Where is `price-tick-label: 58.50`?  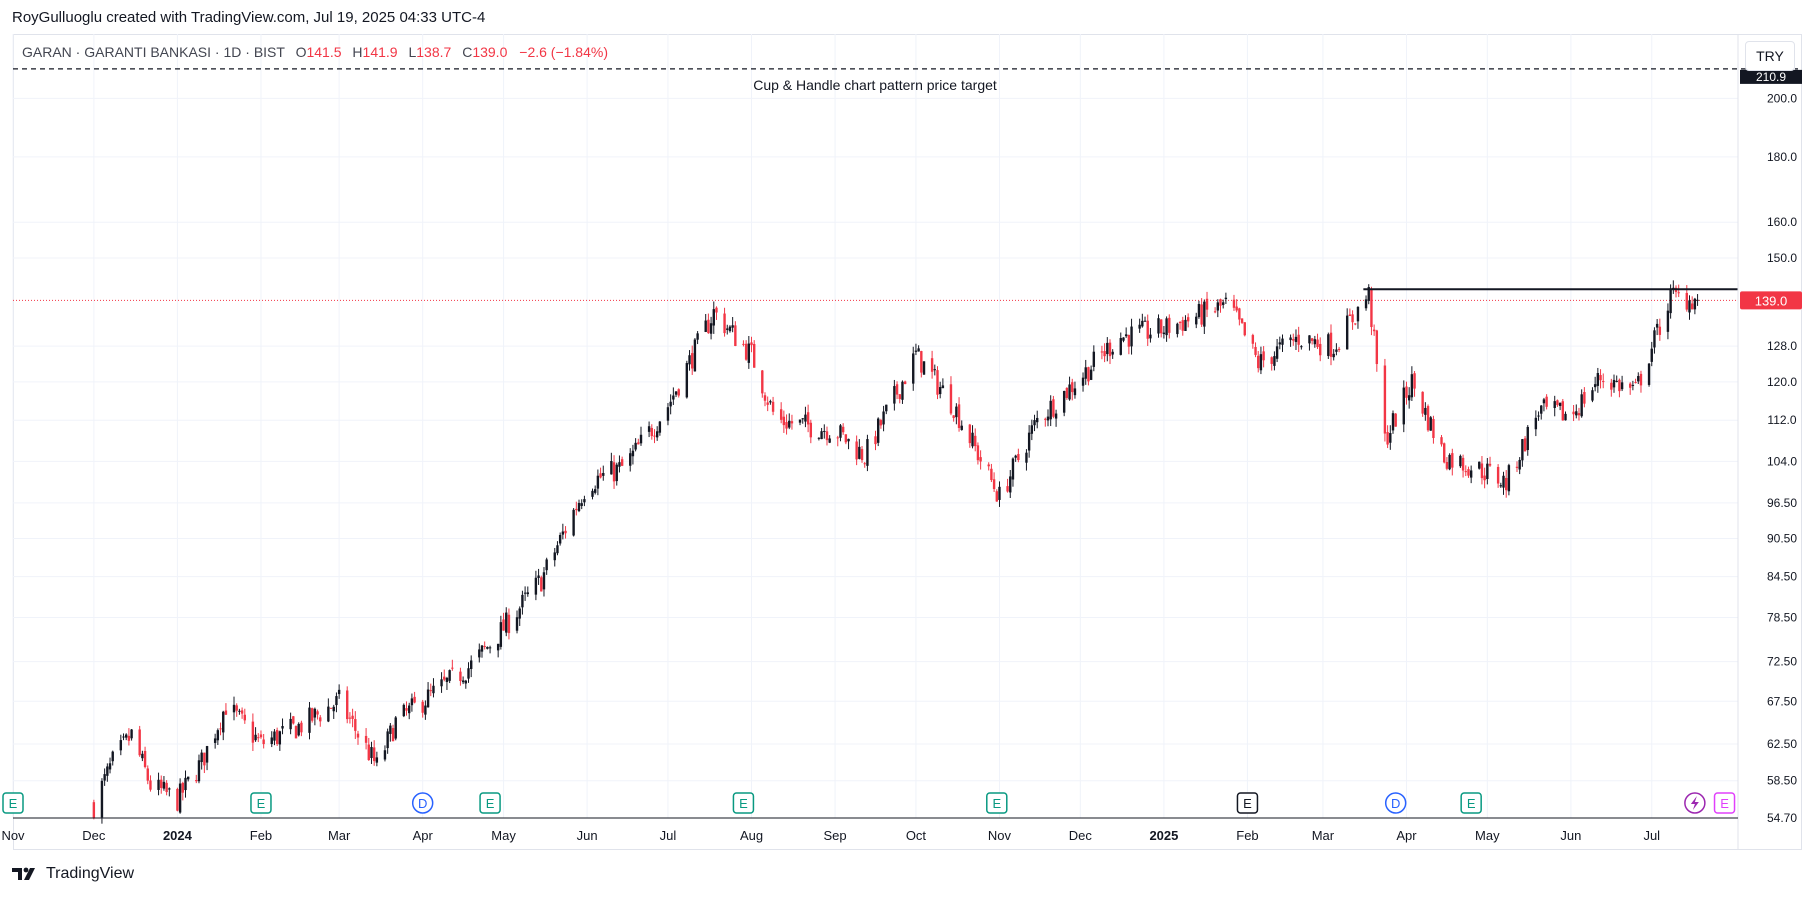 price-tick-label: 58.50 is located at coordinates (1782, 781).